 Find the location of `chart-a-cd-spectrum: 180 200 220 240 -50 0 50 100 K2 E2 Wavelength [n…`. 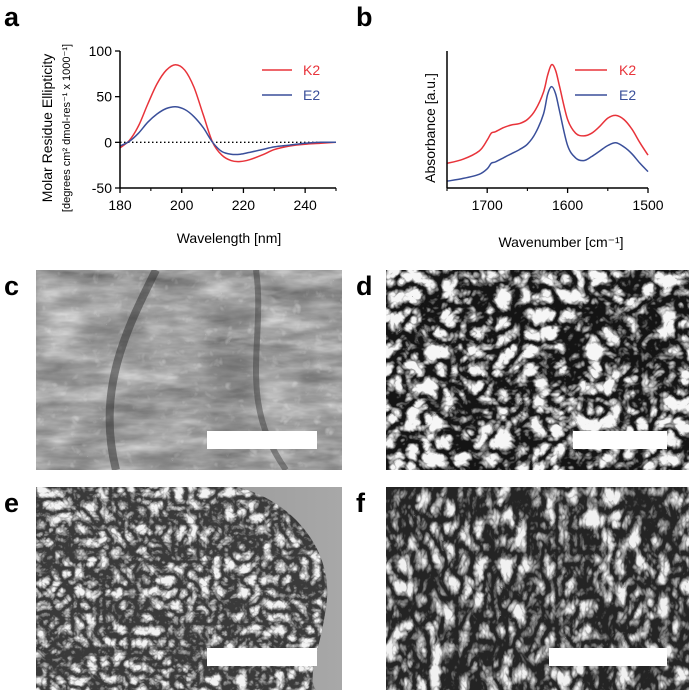

chart-a-cd-spectrum: 180 200 220 240 -50 0 50 100 K2 E2 Wavelength [n… is located at coordinates (188, 144).